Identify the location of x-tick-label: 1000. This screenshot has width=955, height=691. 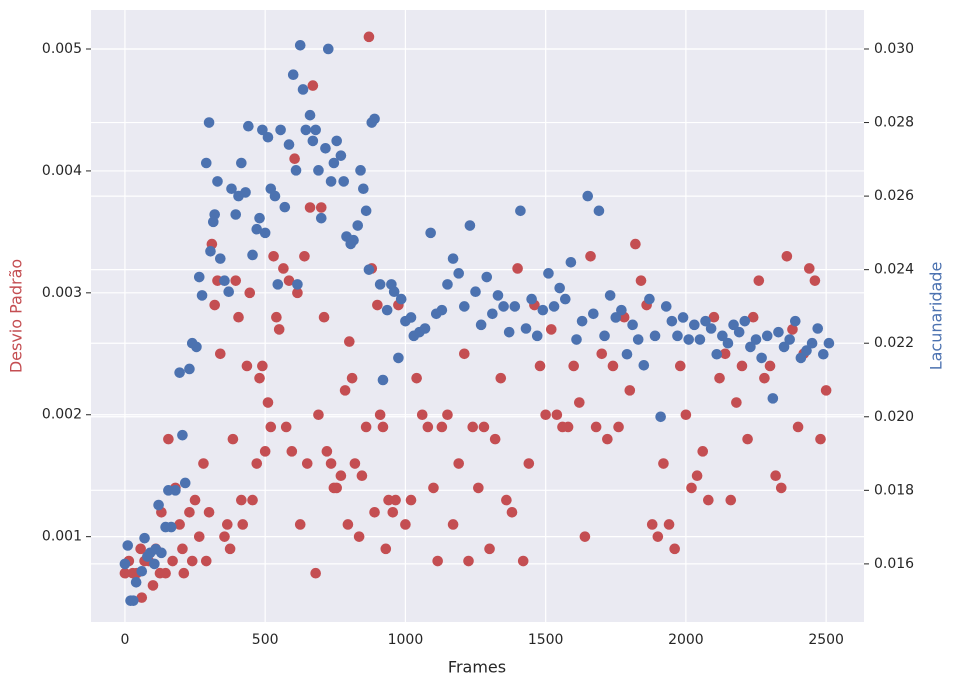
(406, 640).